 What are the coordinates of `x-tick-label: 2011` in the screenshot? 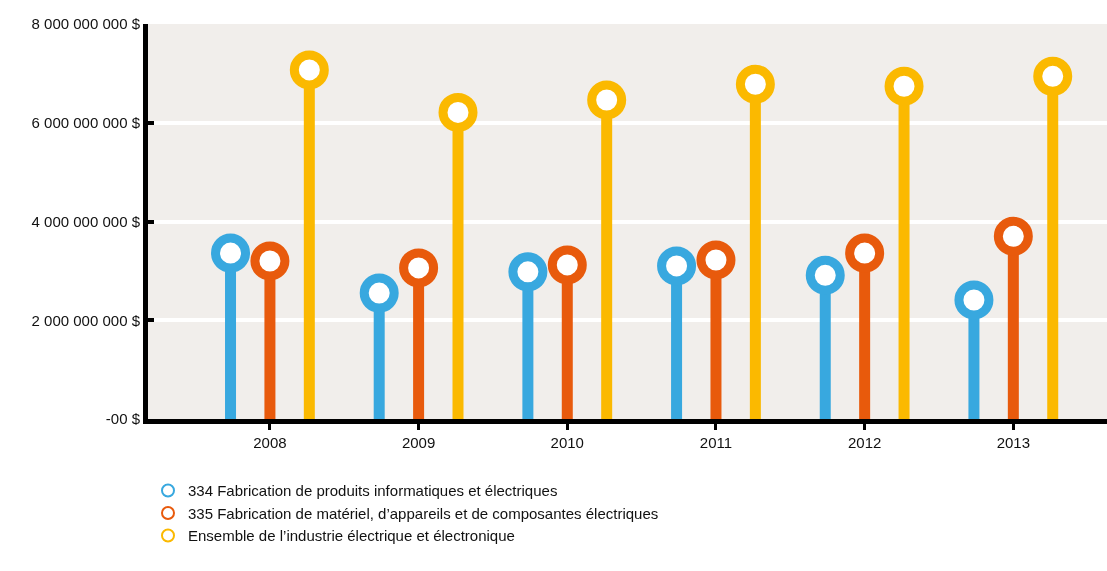 It's located at (716, 442).